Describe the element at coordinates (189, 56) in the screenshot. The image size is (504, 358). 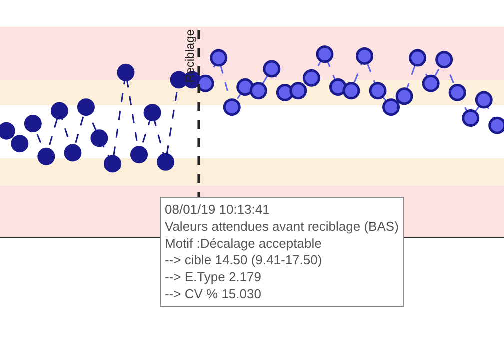
I see `text: Reciblage` at that location.